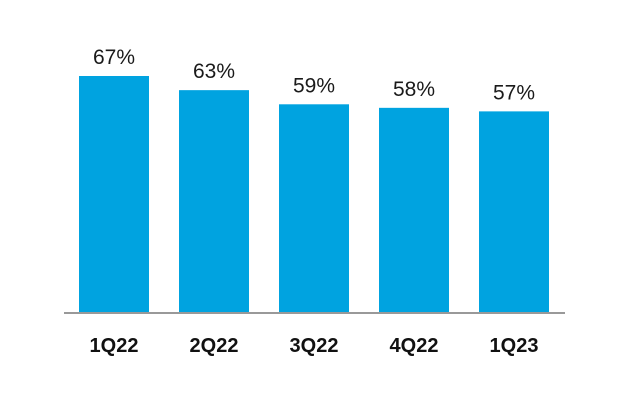  Describe the element at coordinates (414, 89) in the screenshot. I see `data-label-4q22: 58%` at that location.